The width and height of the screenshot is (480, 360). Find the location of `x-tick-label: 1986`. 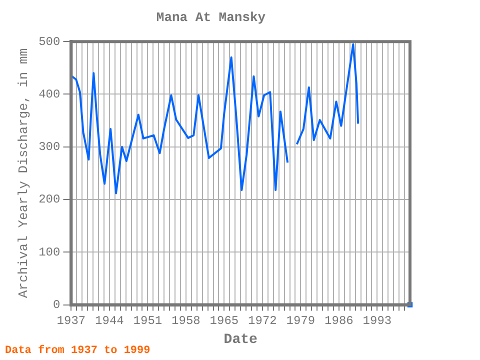

x-tick-label: 1986 is located at coordinates (339, 321).